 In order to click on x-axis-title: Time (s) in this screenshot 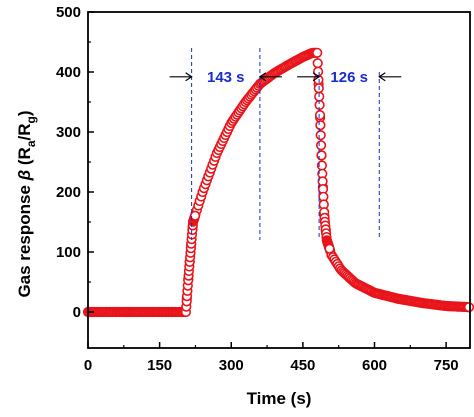, I will do `click(279, 398)`.